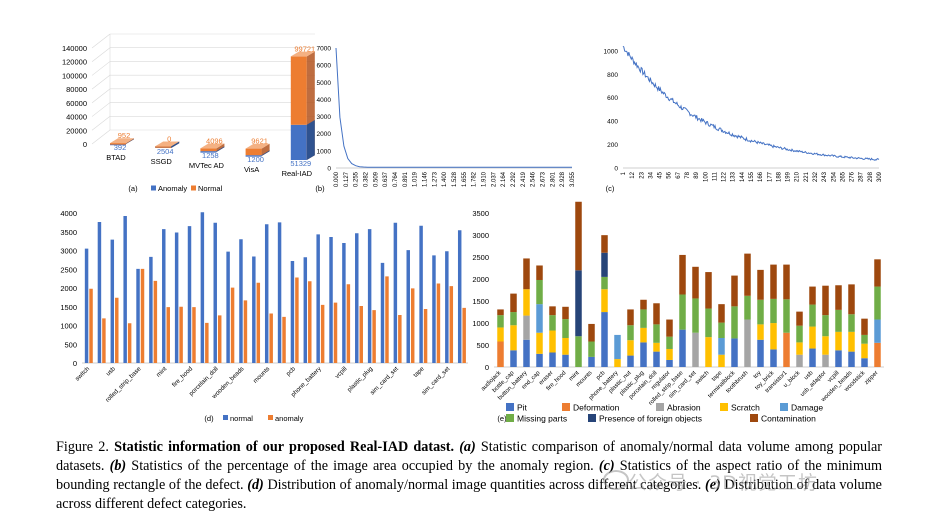 Image resolution: width=926 pixels, height=519 pixels. What do you see at coordinates (289, 418) in the screenshot?
I see `legend-d-anomaly: anomaly` at bounding box center [289, 418].